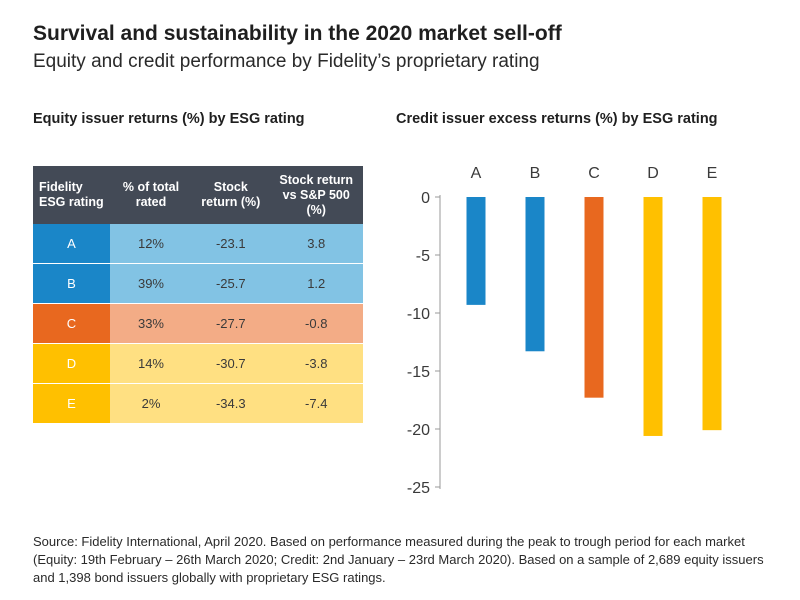 The height and width of the screenshot is (600, 800). Describe the element at coordinates (535, 274) in the screenshot. I see `bar-b` at that location.